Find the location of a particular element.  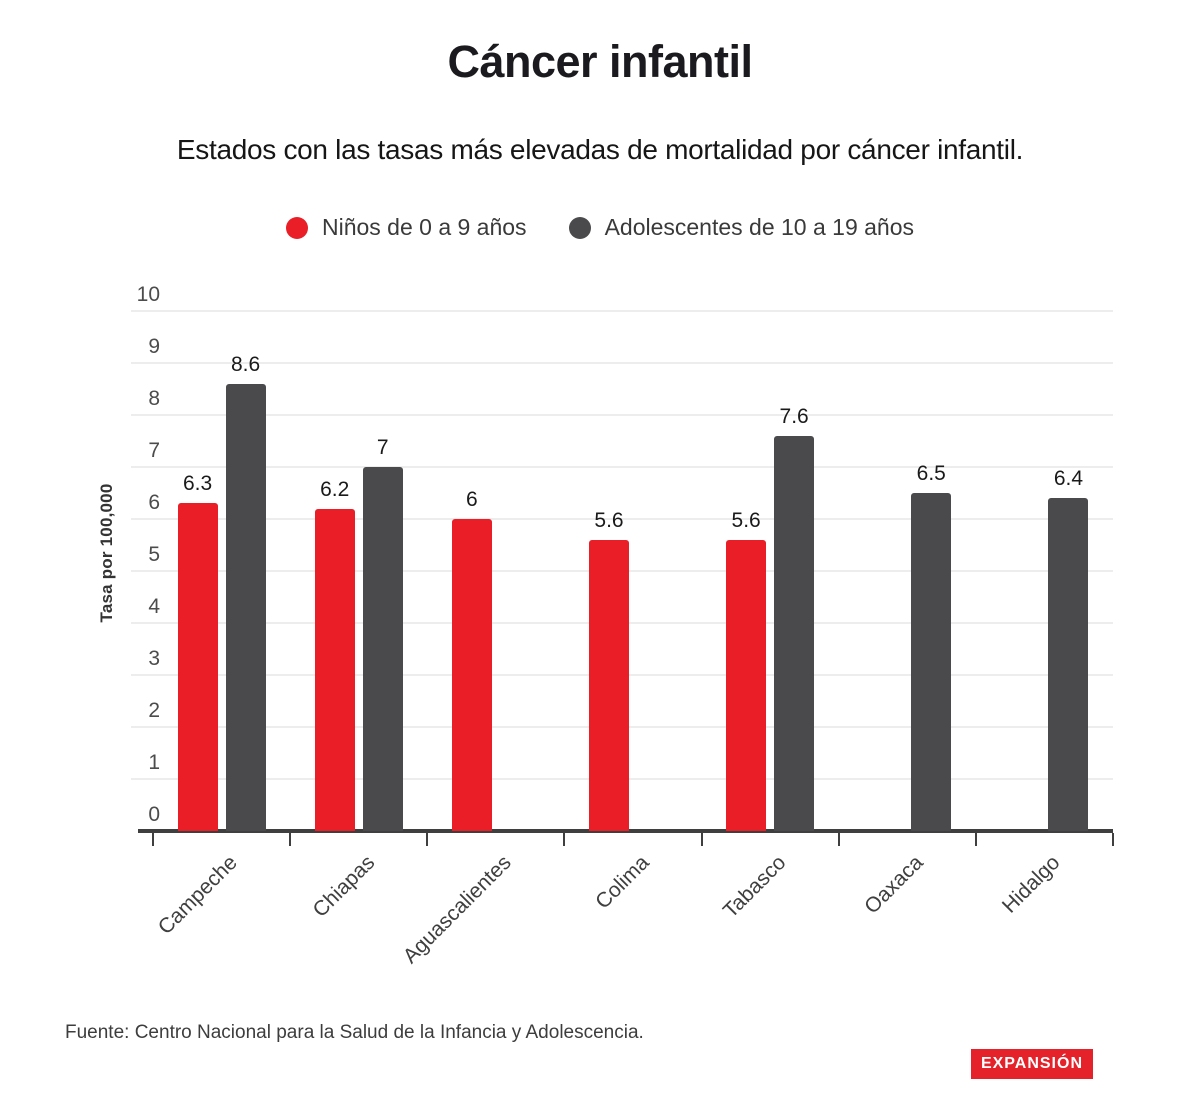

legend-label: Adolescentes de 10 a 19 años is located at coordinates (759, 227).